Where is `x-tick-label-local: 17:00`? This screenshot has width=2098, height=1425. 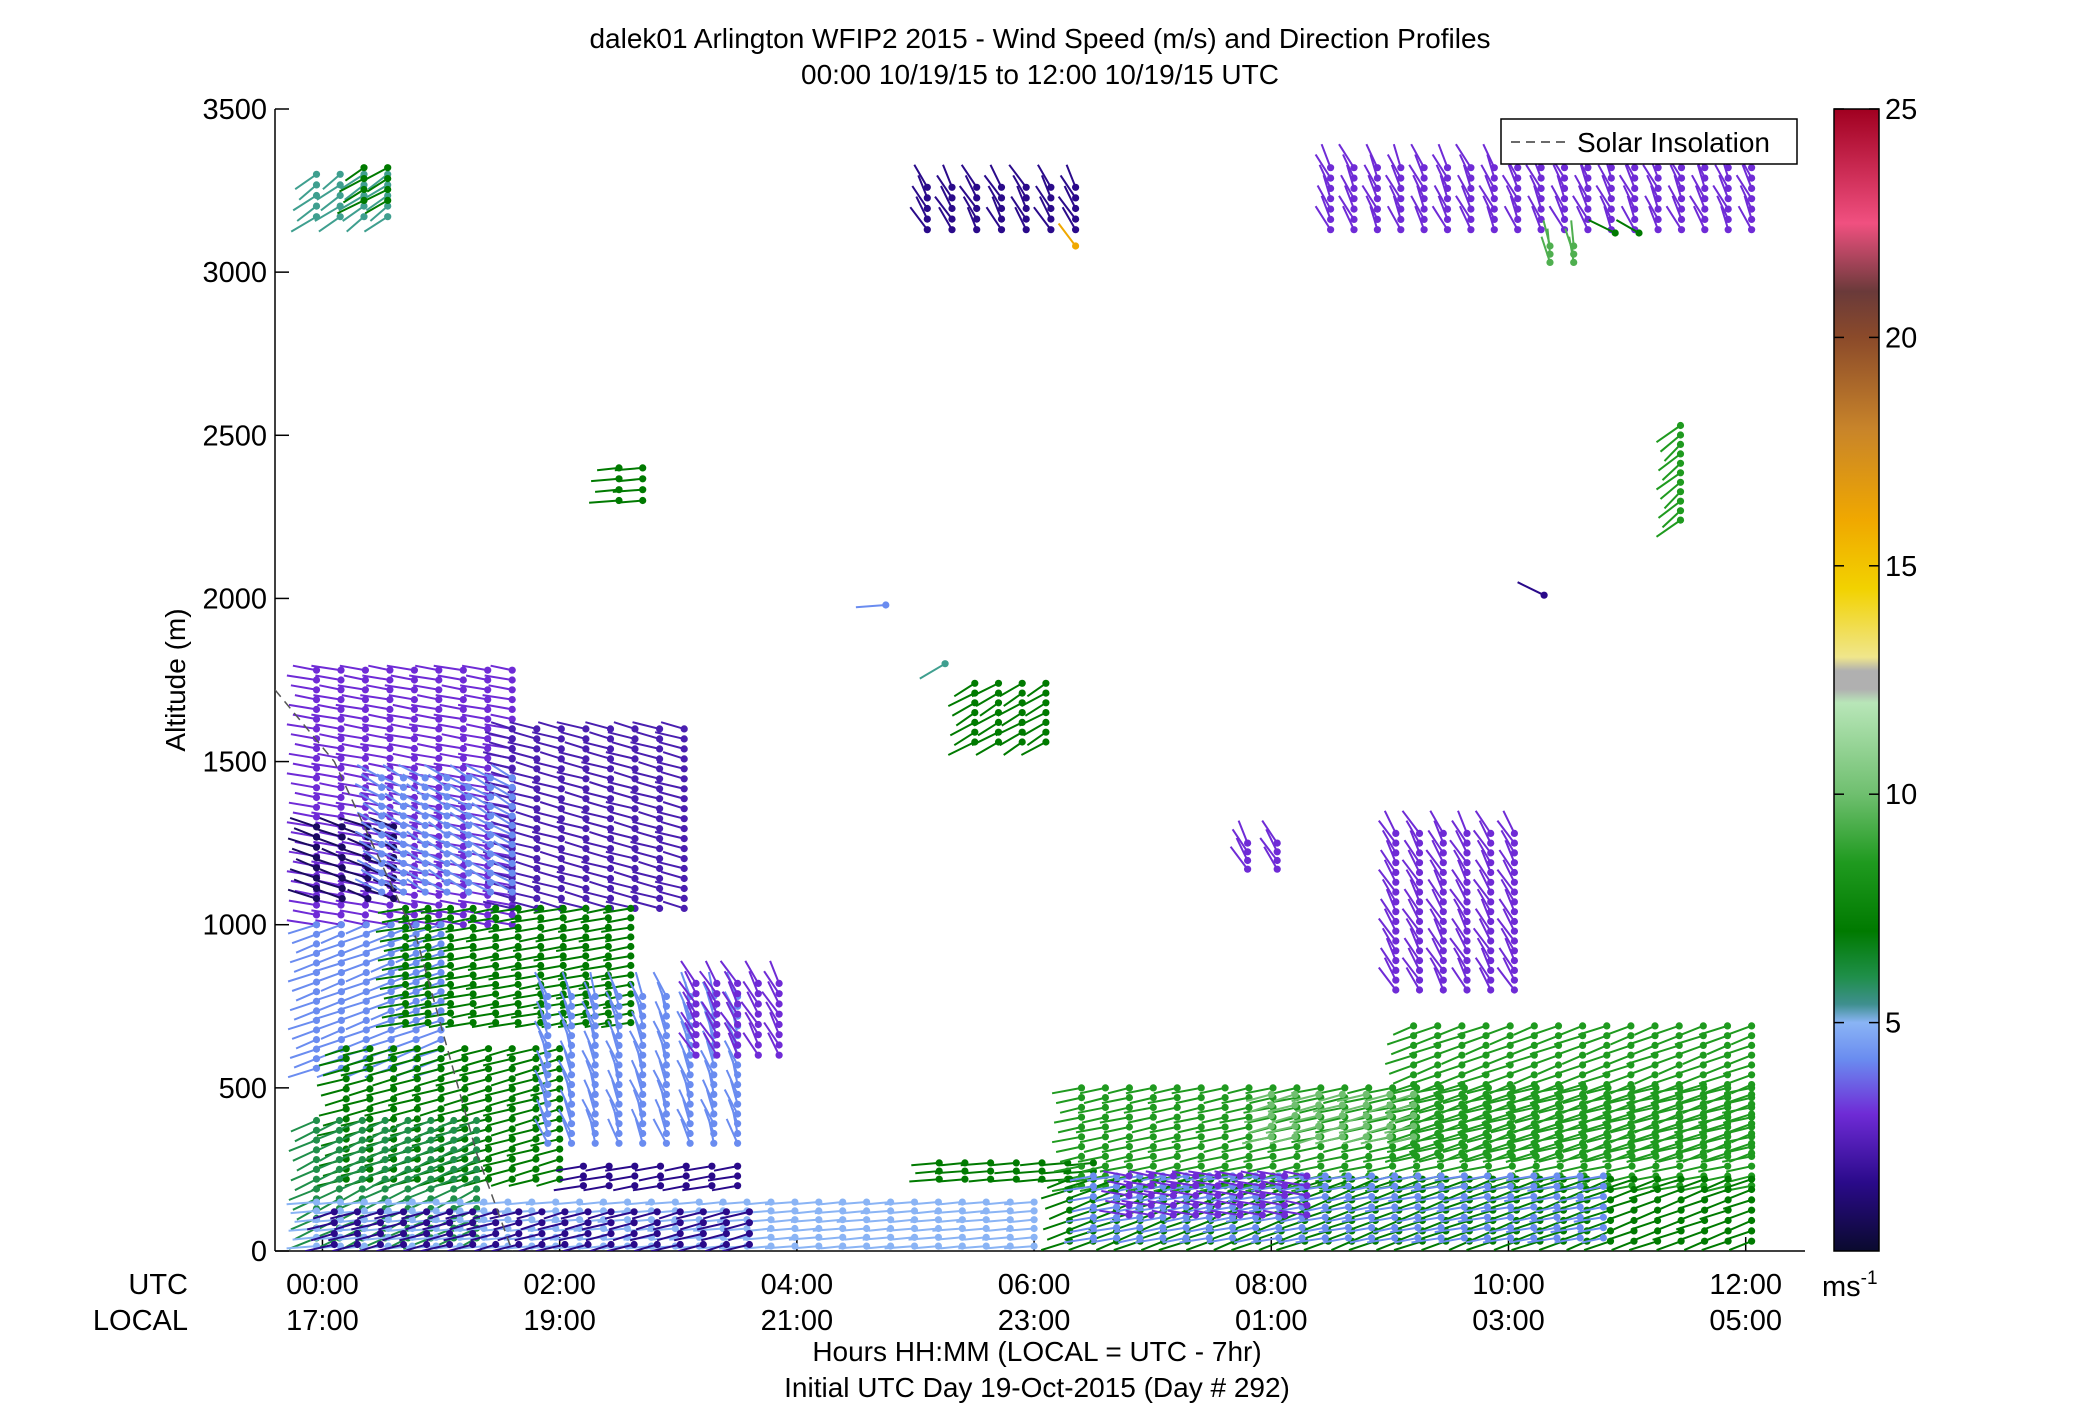
x-tick-label-local: 17:00 is located at coordinates (322, 1321).